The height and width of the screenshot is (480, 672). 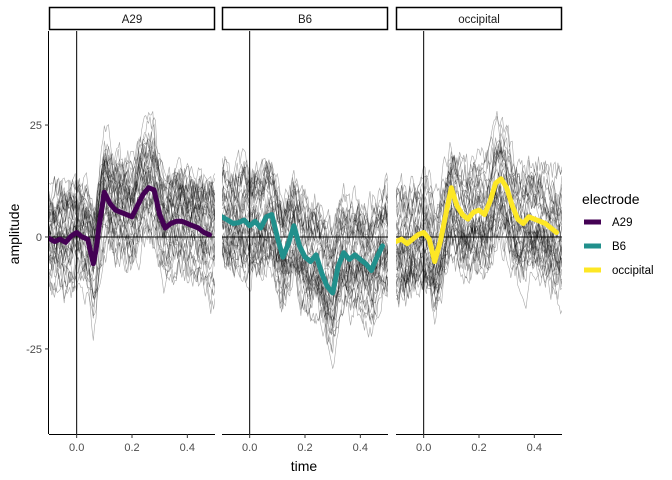 What do you see at coordinates (633, 271) in the screenshot?
I see `legend-label: occipital` at bounding box center [633, 271].